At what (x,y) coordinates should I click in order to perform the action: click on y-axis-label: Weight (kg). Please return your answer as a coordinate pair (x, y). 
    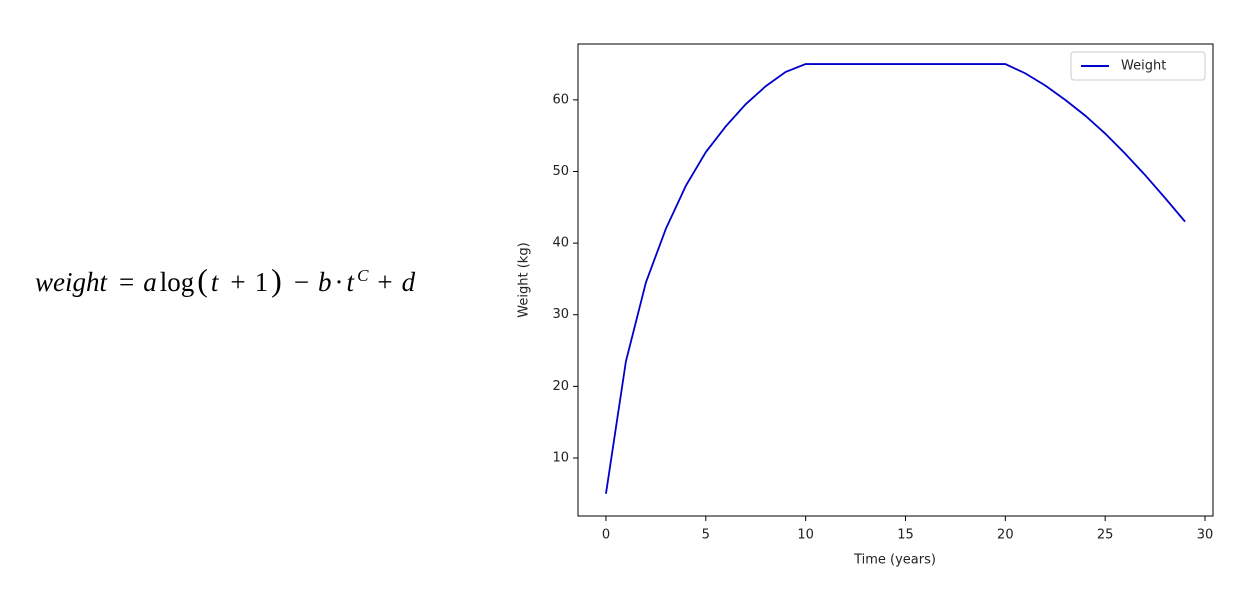
    Looking at the image, I should click on (524, 279).